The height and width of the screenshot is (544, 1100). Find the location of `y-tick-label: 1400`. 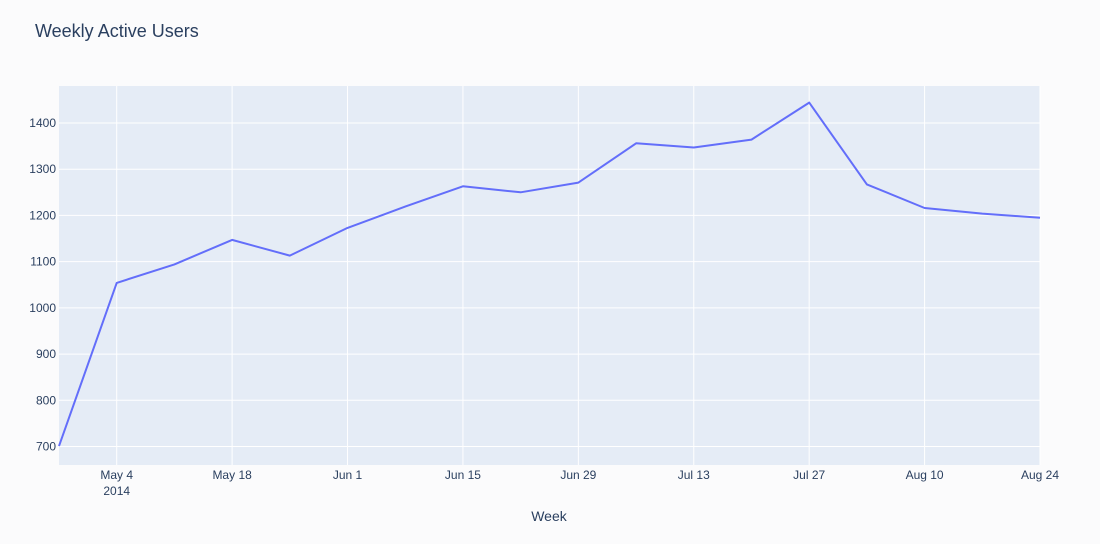

y-tick-label: 1400 is located at coordinates (42, 123).